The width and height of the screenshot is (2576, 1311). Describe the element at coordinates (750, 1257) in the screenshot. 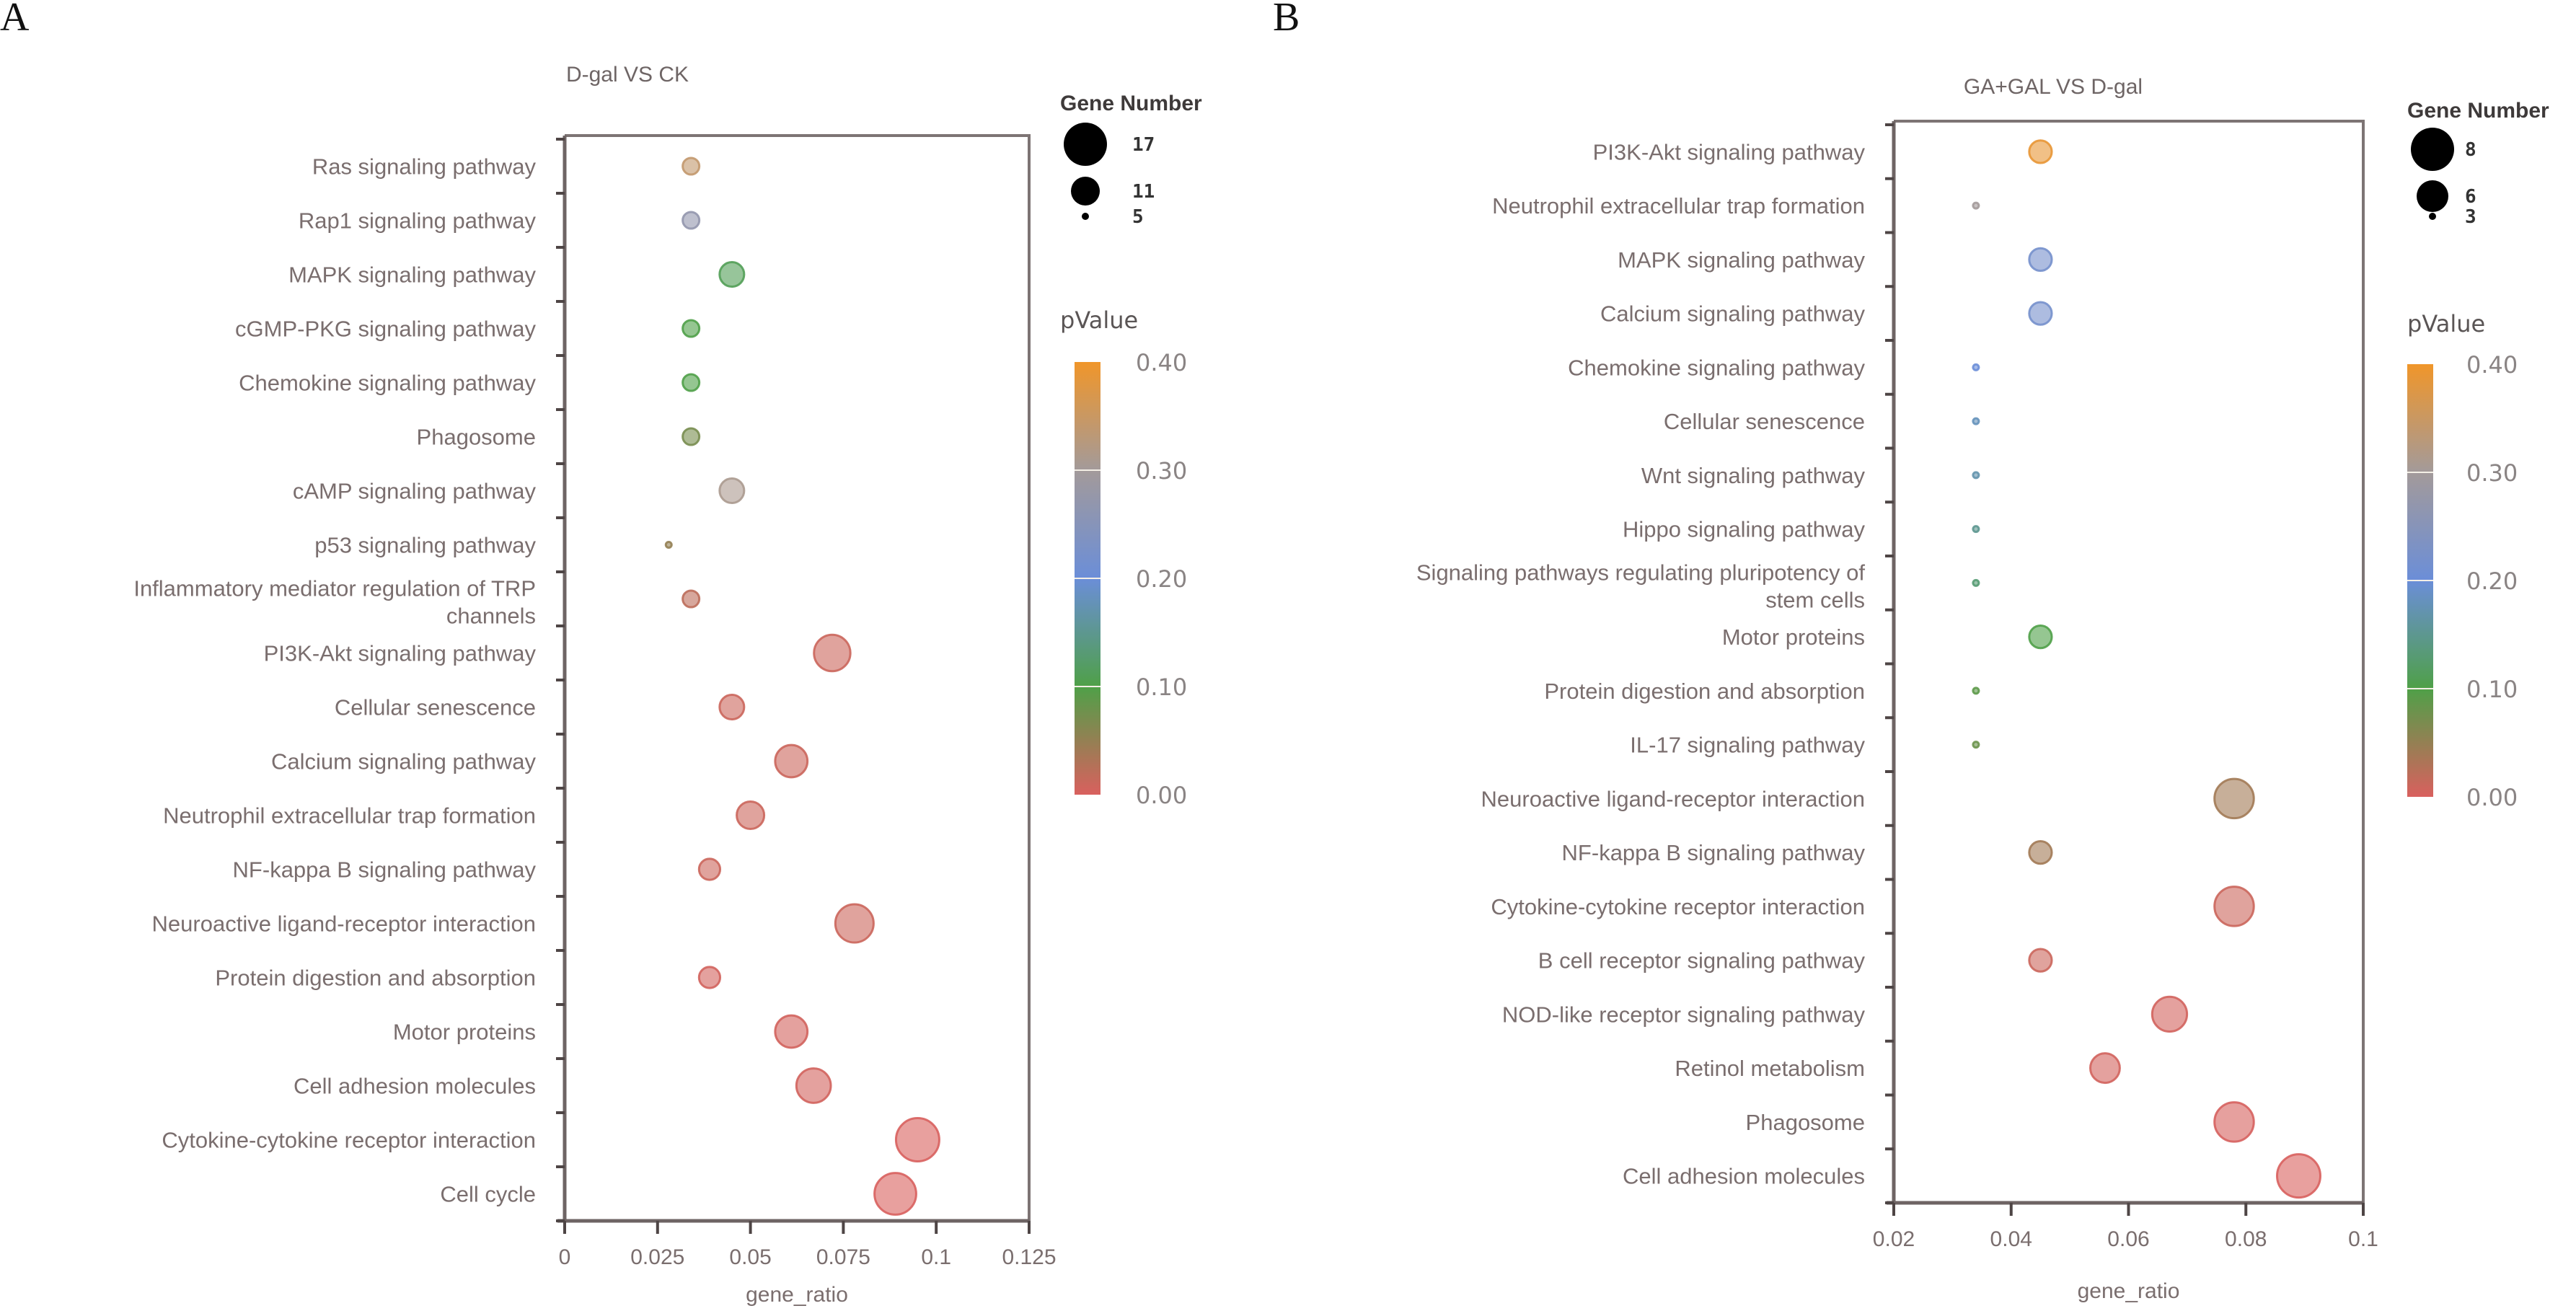

I see `x-tick-label: 0.05` at that location.